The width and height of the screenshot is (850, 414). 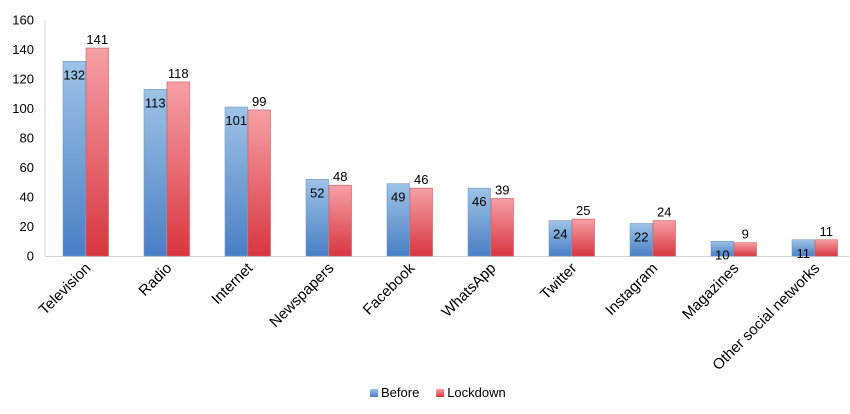 I want to click on bar-before-facebook, so click(x=398, y=220).